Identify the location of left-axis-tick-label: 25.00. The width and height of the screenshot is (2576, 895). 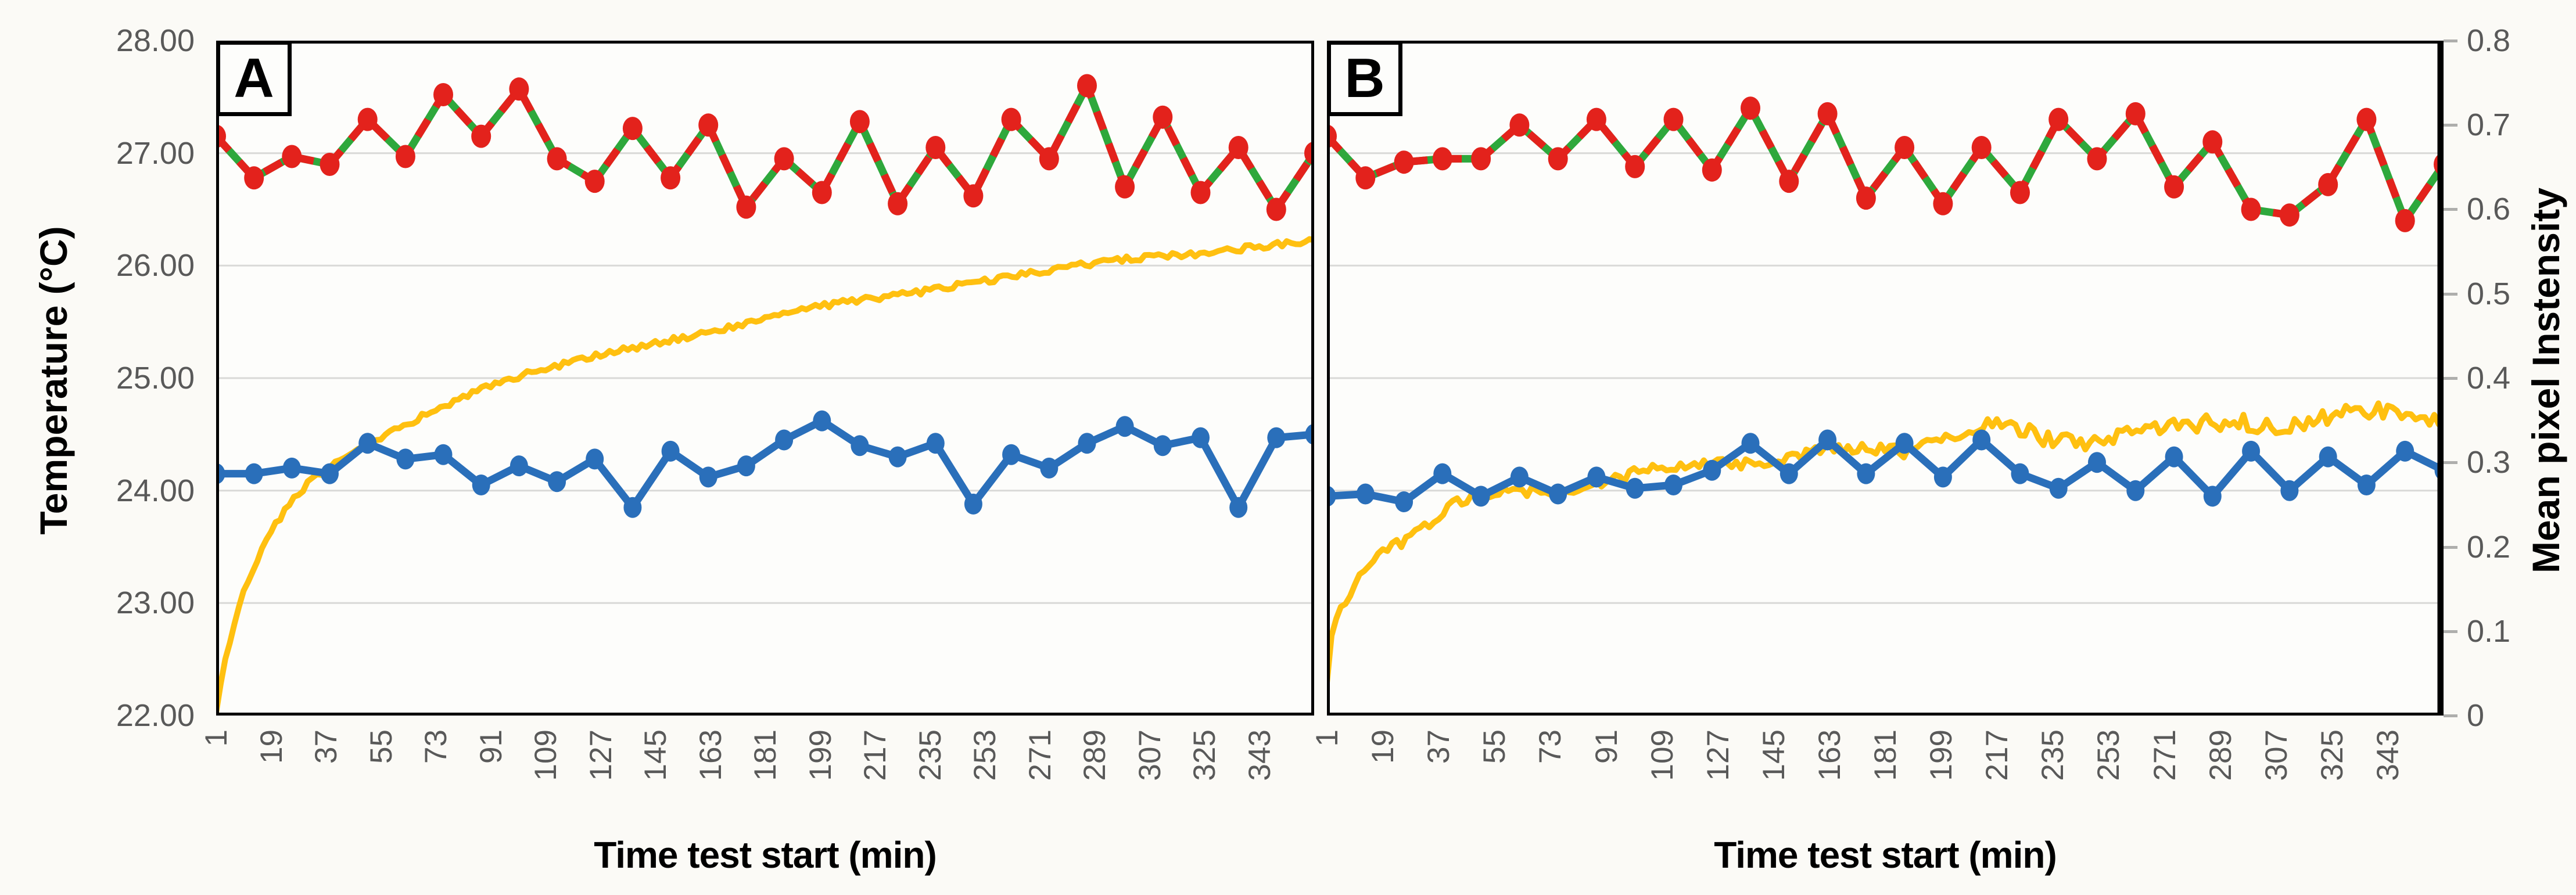
(155, 378).